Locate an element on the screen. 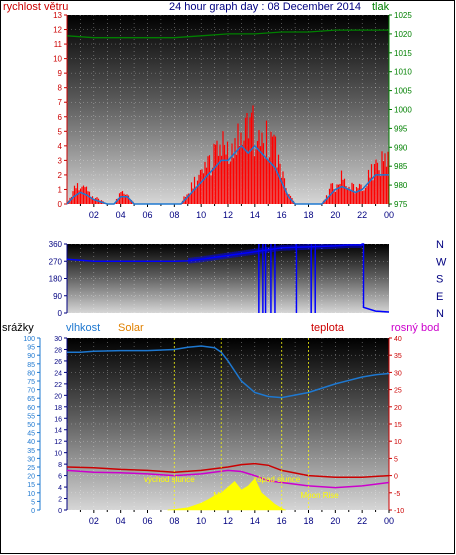 The width and height of the screenshot is (456, 555). tick-label: 28 is located at coordinates (58, 350).